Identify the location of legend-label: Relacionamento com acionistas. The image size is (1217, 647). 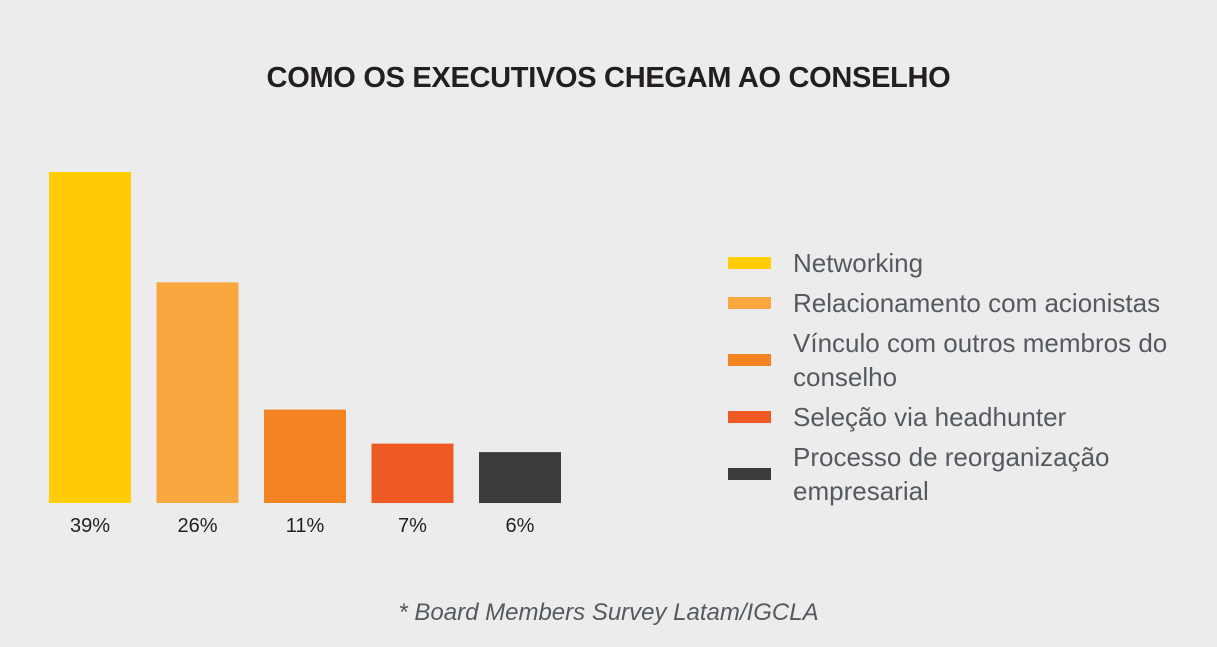
(977, 303).